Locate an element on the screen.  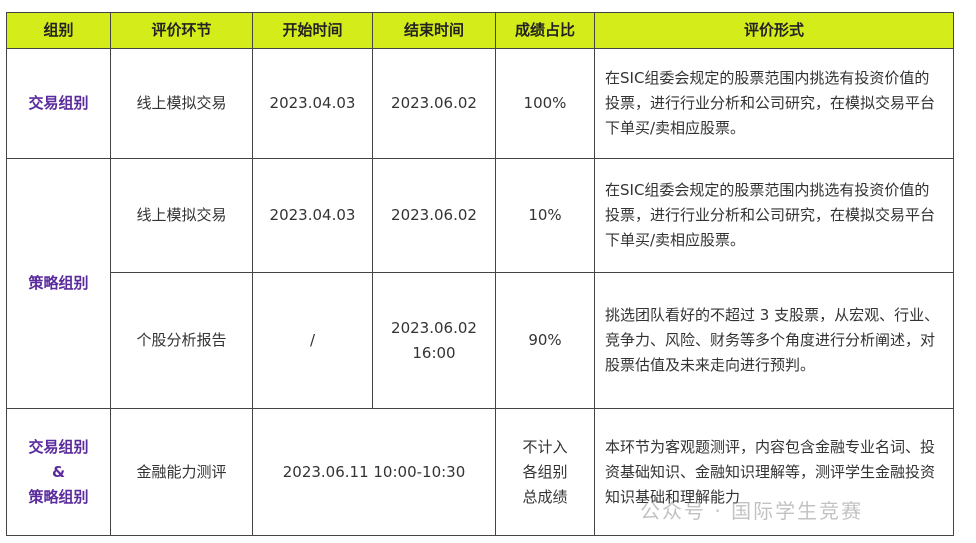
stage-cell: 个股分析报告 is located at coordinates (181, 340).